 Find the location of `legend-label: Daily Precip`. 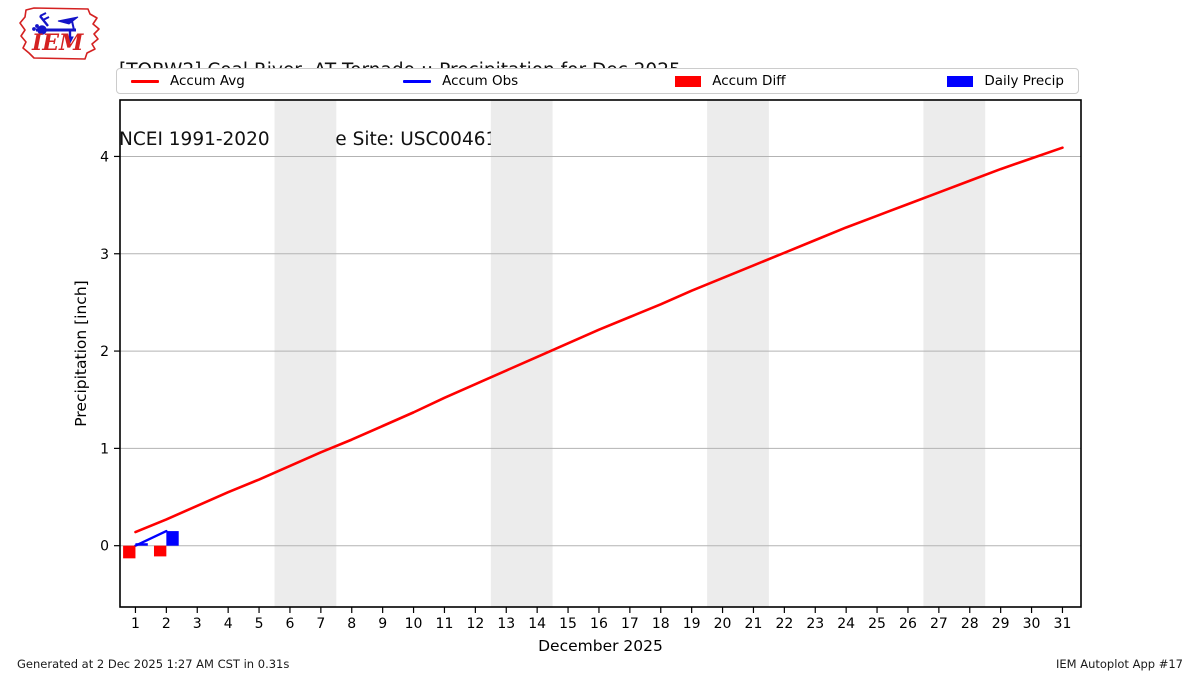

legend-label: Daily Precip is located at coordinates (1024, 81).